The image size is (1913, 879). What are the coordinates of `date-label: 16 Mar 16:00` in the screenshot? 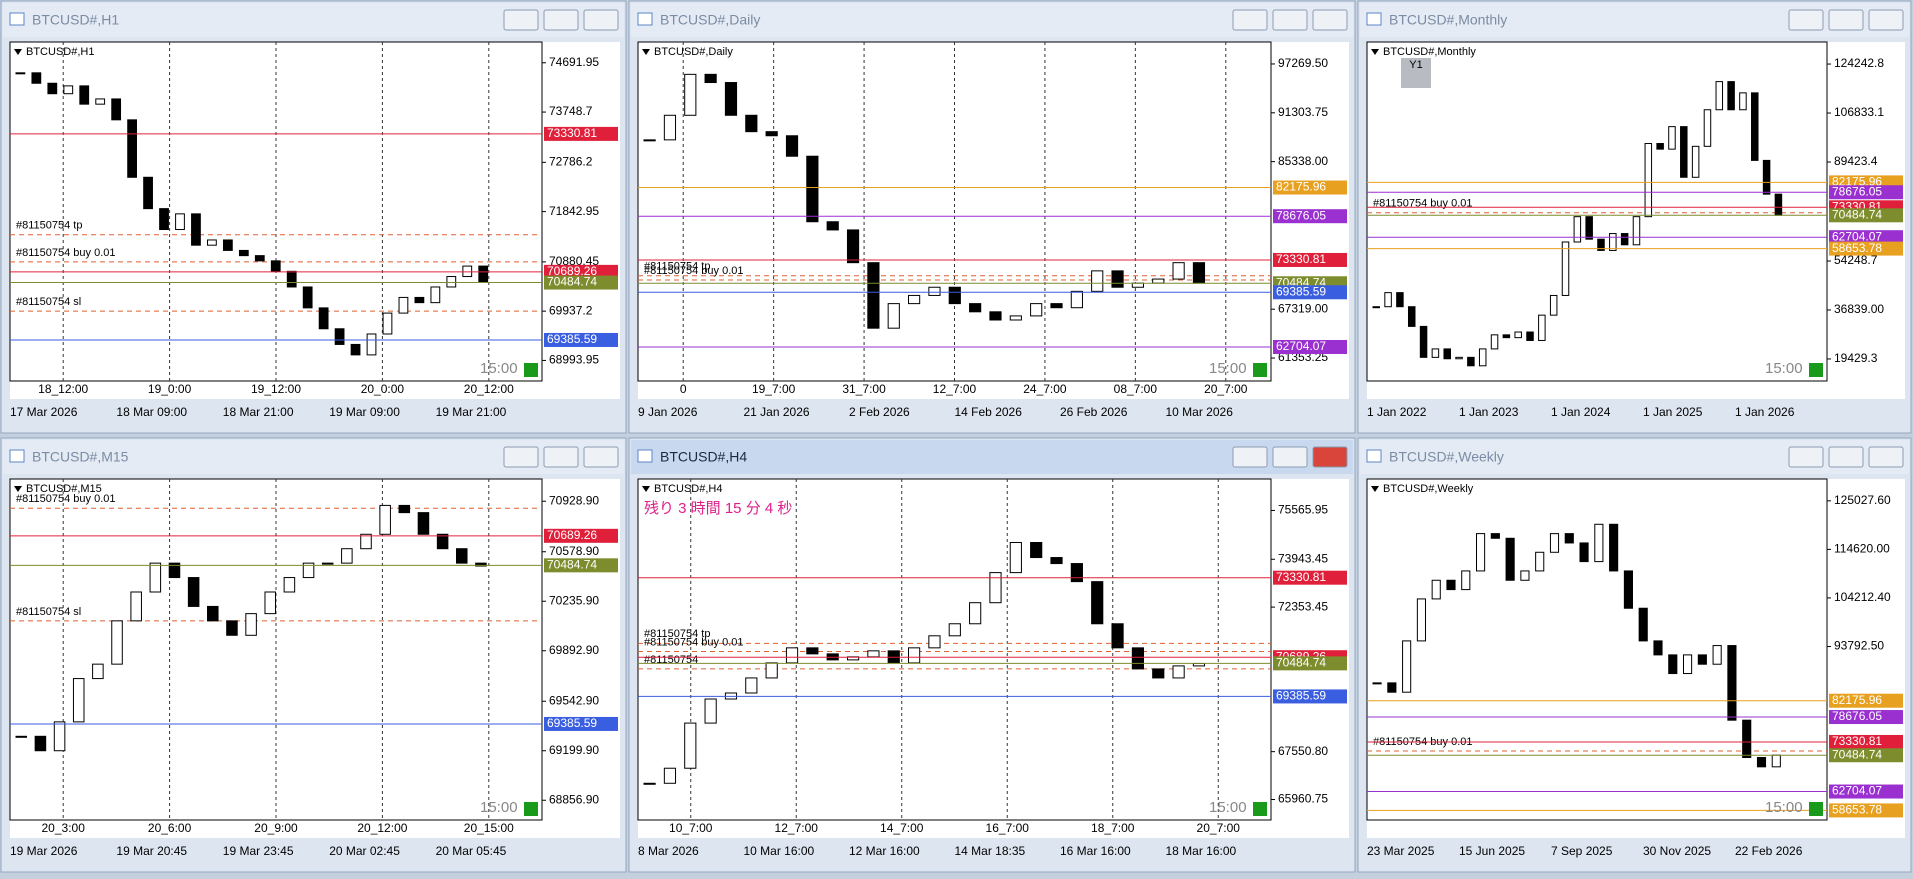 It's located at (1095, 851).